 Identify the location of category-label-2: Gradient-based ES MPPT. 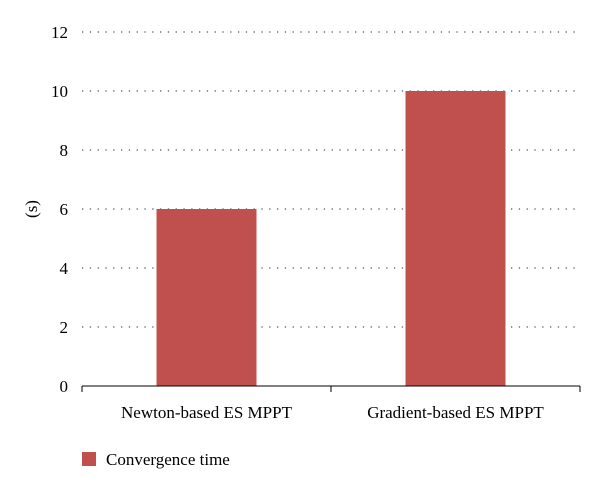
(455, 412).